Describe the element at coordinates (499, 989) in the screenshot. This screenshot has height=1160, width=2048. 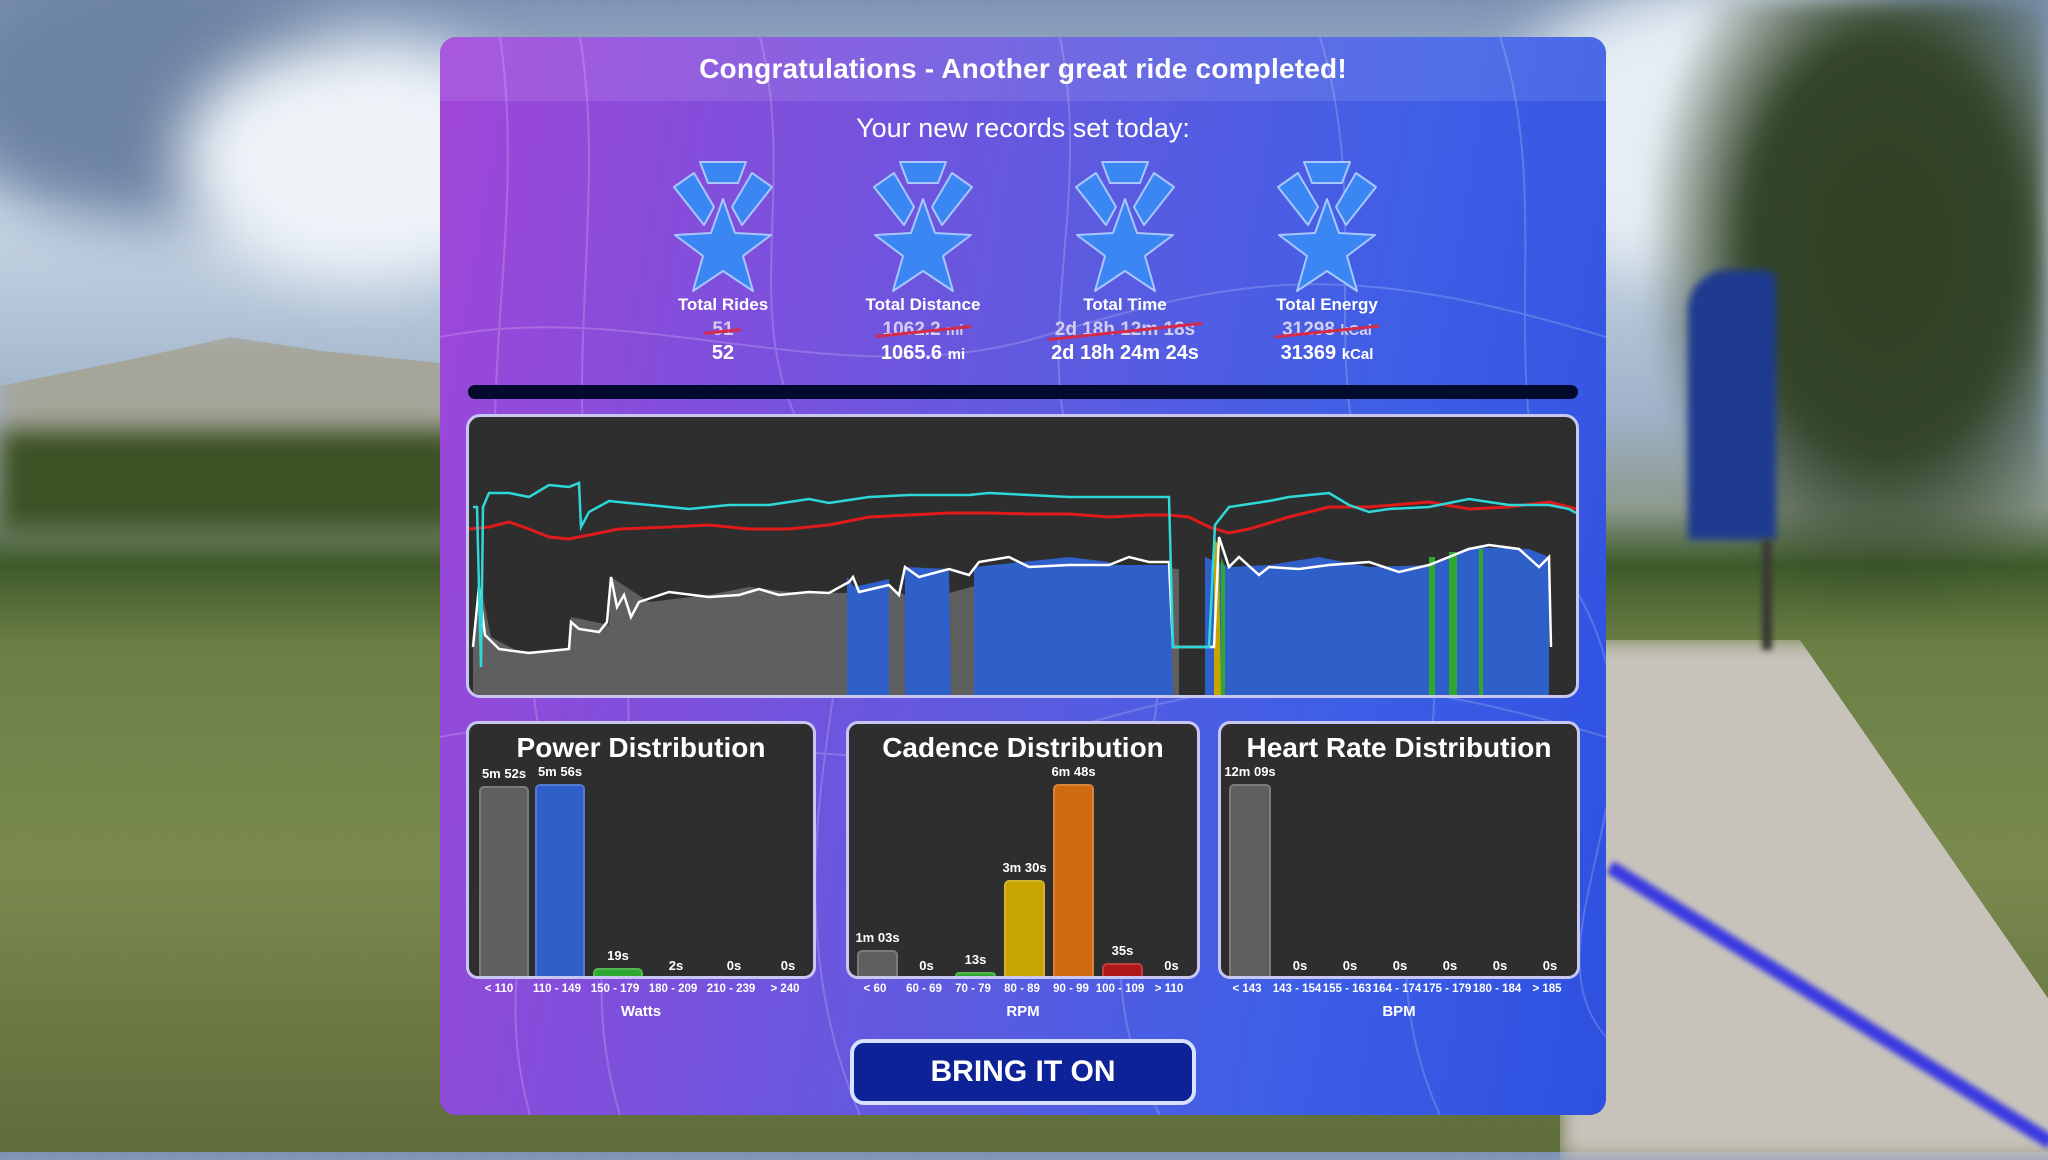
I see `x-label: < 110` at that location.